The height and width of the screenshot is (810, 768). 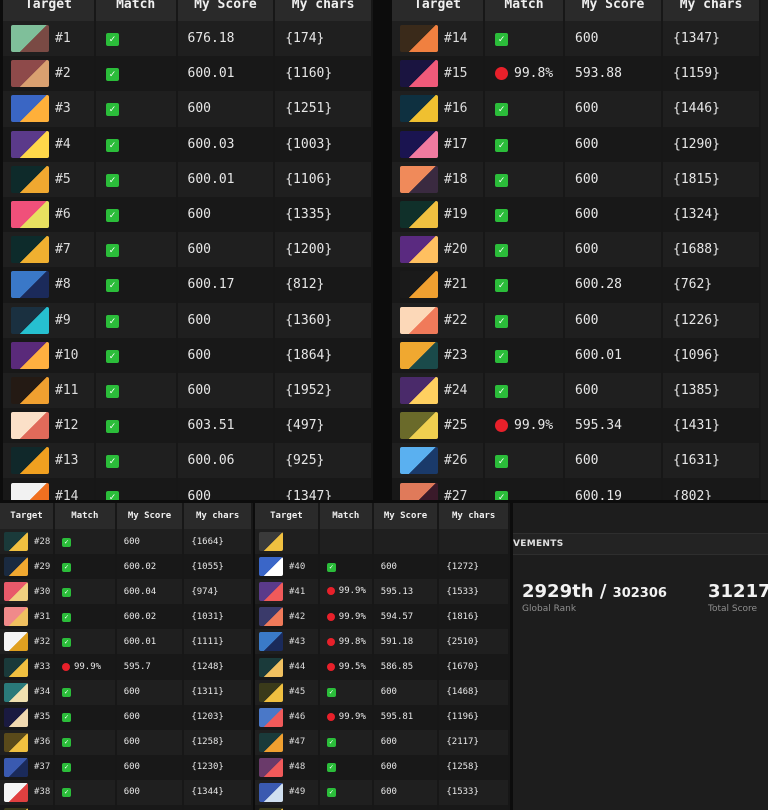 I want to click on target-id: #47, so click(x=297, y=742).